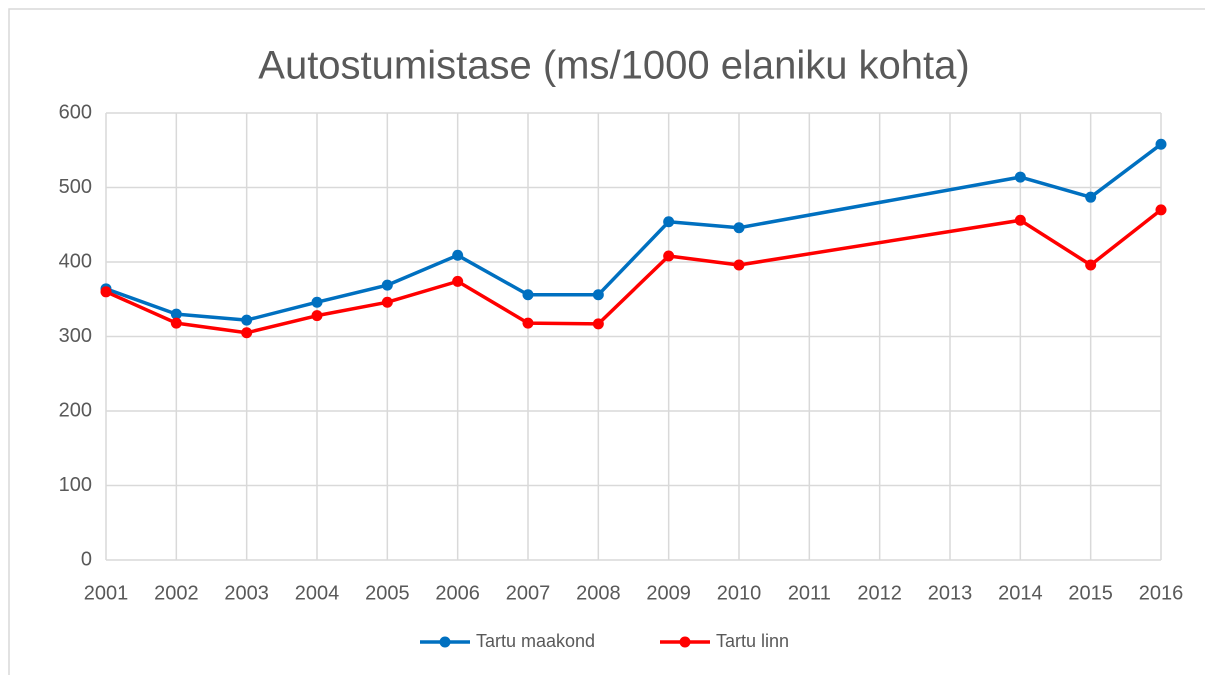  Describe the element at coordinates (75, 410) in the screenshot. I see `y-tick-label: 200` at that location.